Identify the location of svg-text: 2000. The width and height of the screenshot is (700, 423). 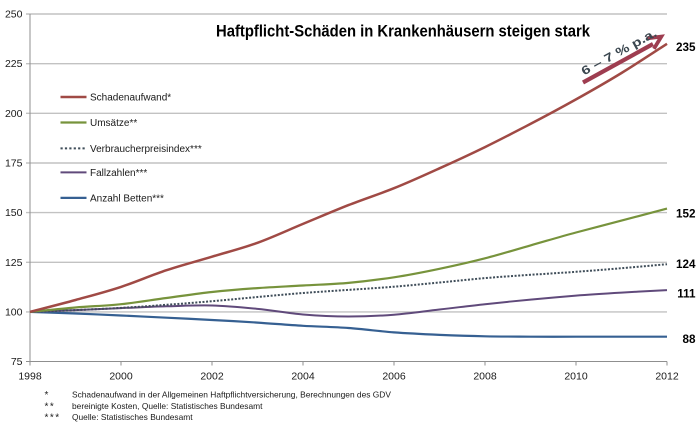
(121, 377).